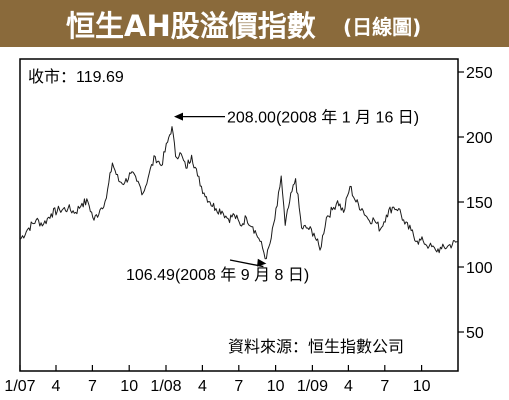 The image size is (509, 400). Describe the element at coordinates (191, 26) in the screenshot. I see `chart-title: 恒生AH股溢價指數` at that location.